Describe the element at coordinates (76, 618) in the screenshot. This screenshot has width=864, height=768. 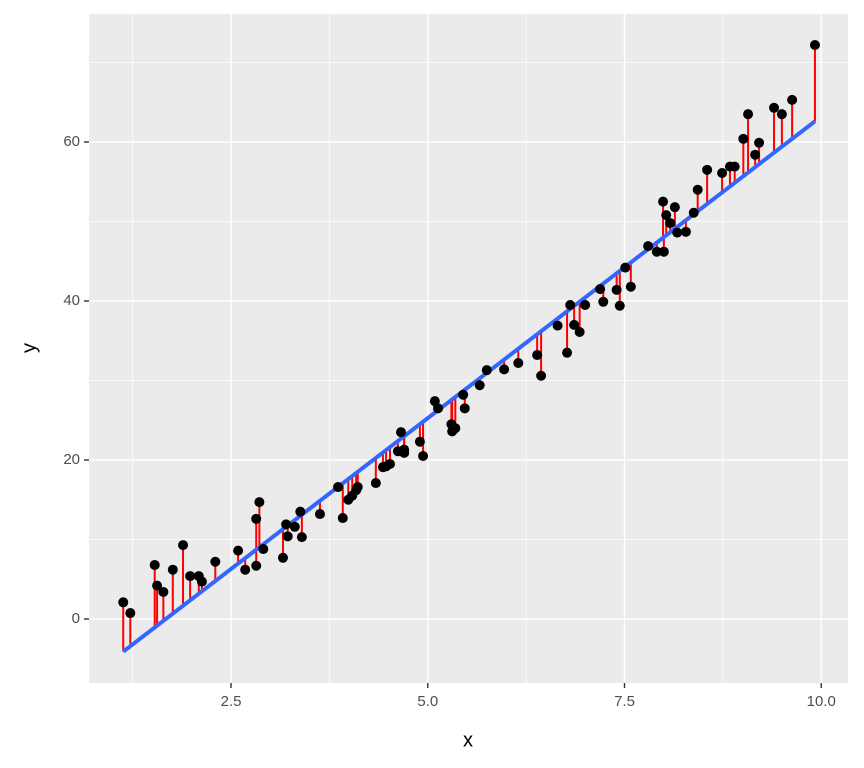
I see `y-tick-label: 0` at that location.